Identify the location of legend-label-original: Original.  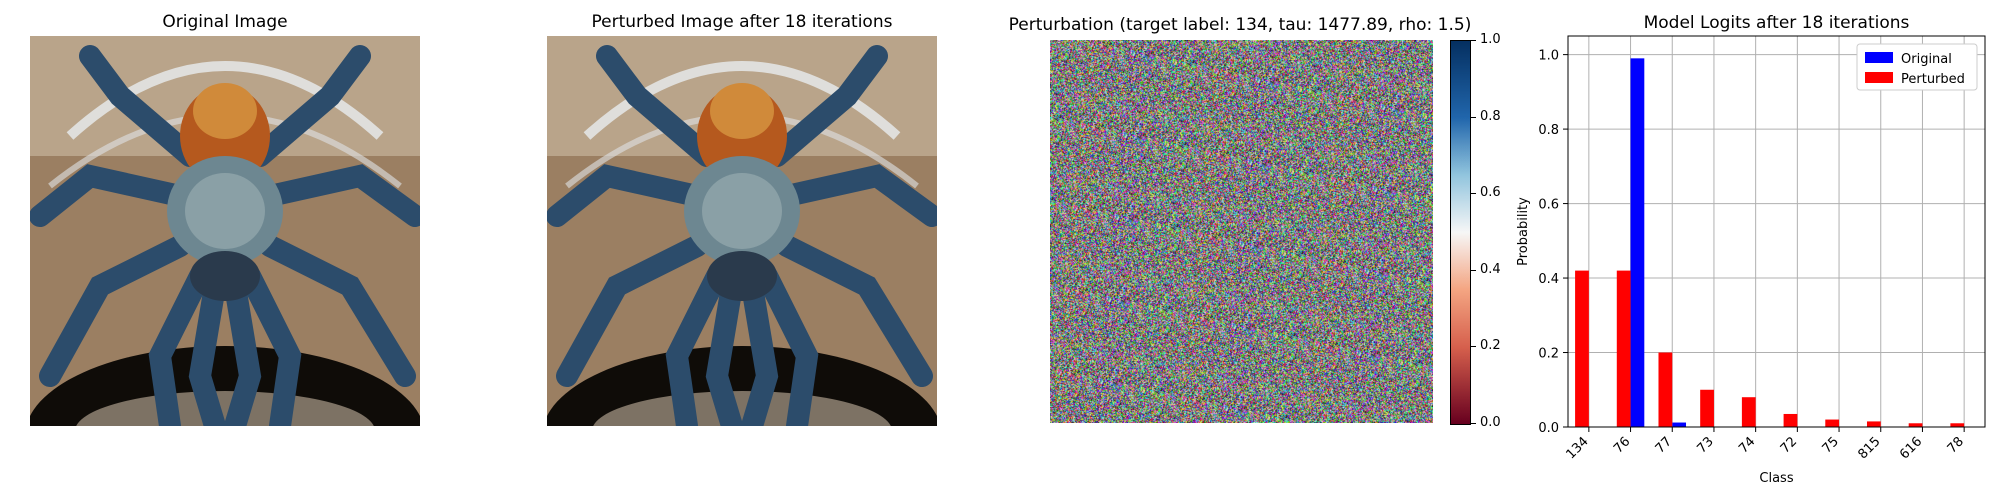
(1926, 59).